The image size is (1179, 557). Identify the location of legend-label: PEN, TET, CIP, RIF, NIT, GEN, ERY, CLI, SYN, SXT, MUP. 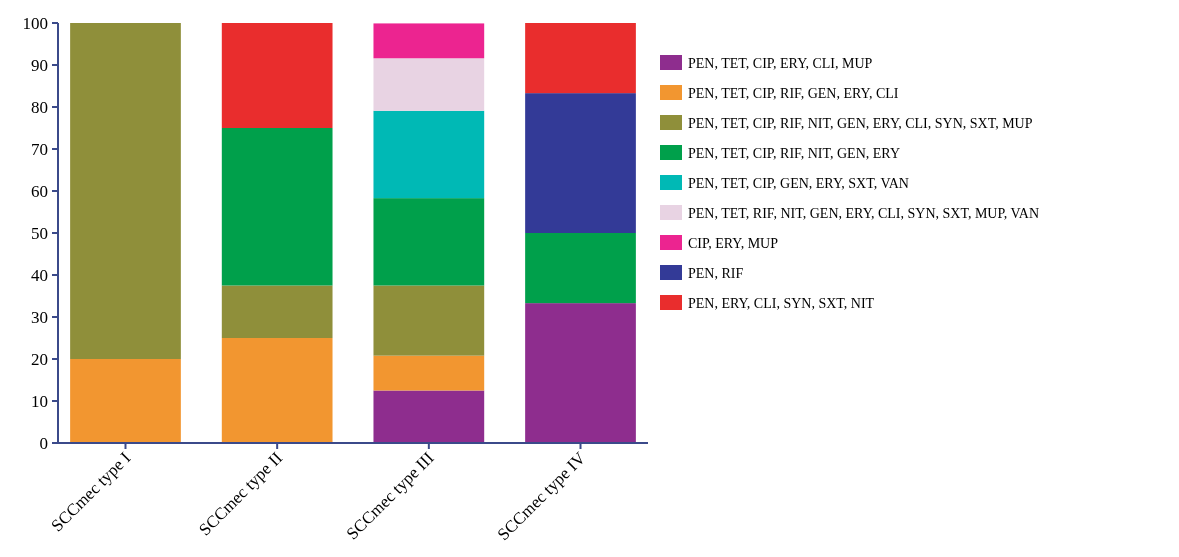
(860, 123).